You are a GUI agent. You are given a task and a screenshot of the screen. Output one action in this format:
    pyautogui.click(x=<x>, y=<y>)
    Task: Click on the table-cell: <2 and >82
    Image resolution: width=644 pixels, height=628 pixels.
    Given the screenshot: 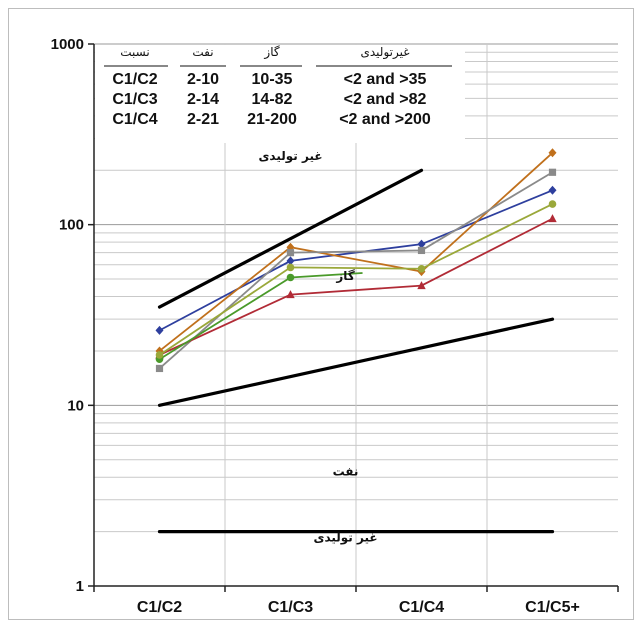 What is the action you would take?
    pyautogui.click(x=385, y=99)
    